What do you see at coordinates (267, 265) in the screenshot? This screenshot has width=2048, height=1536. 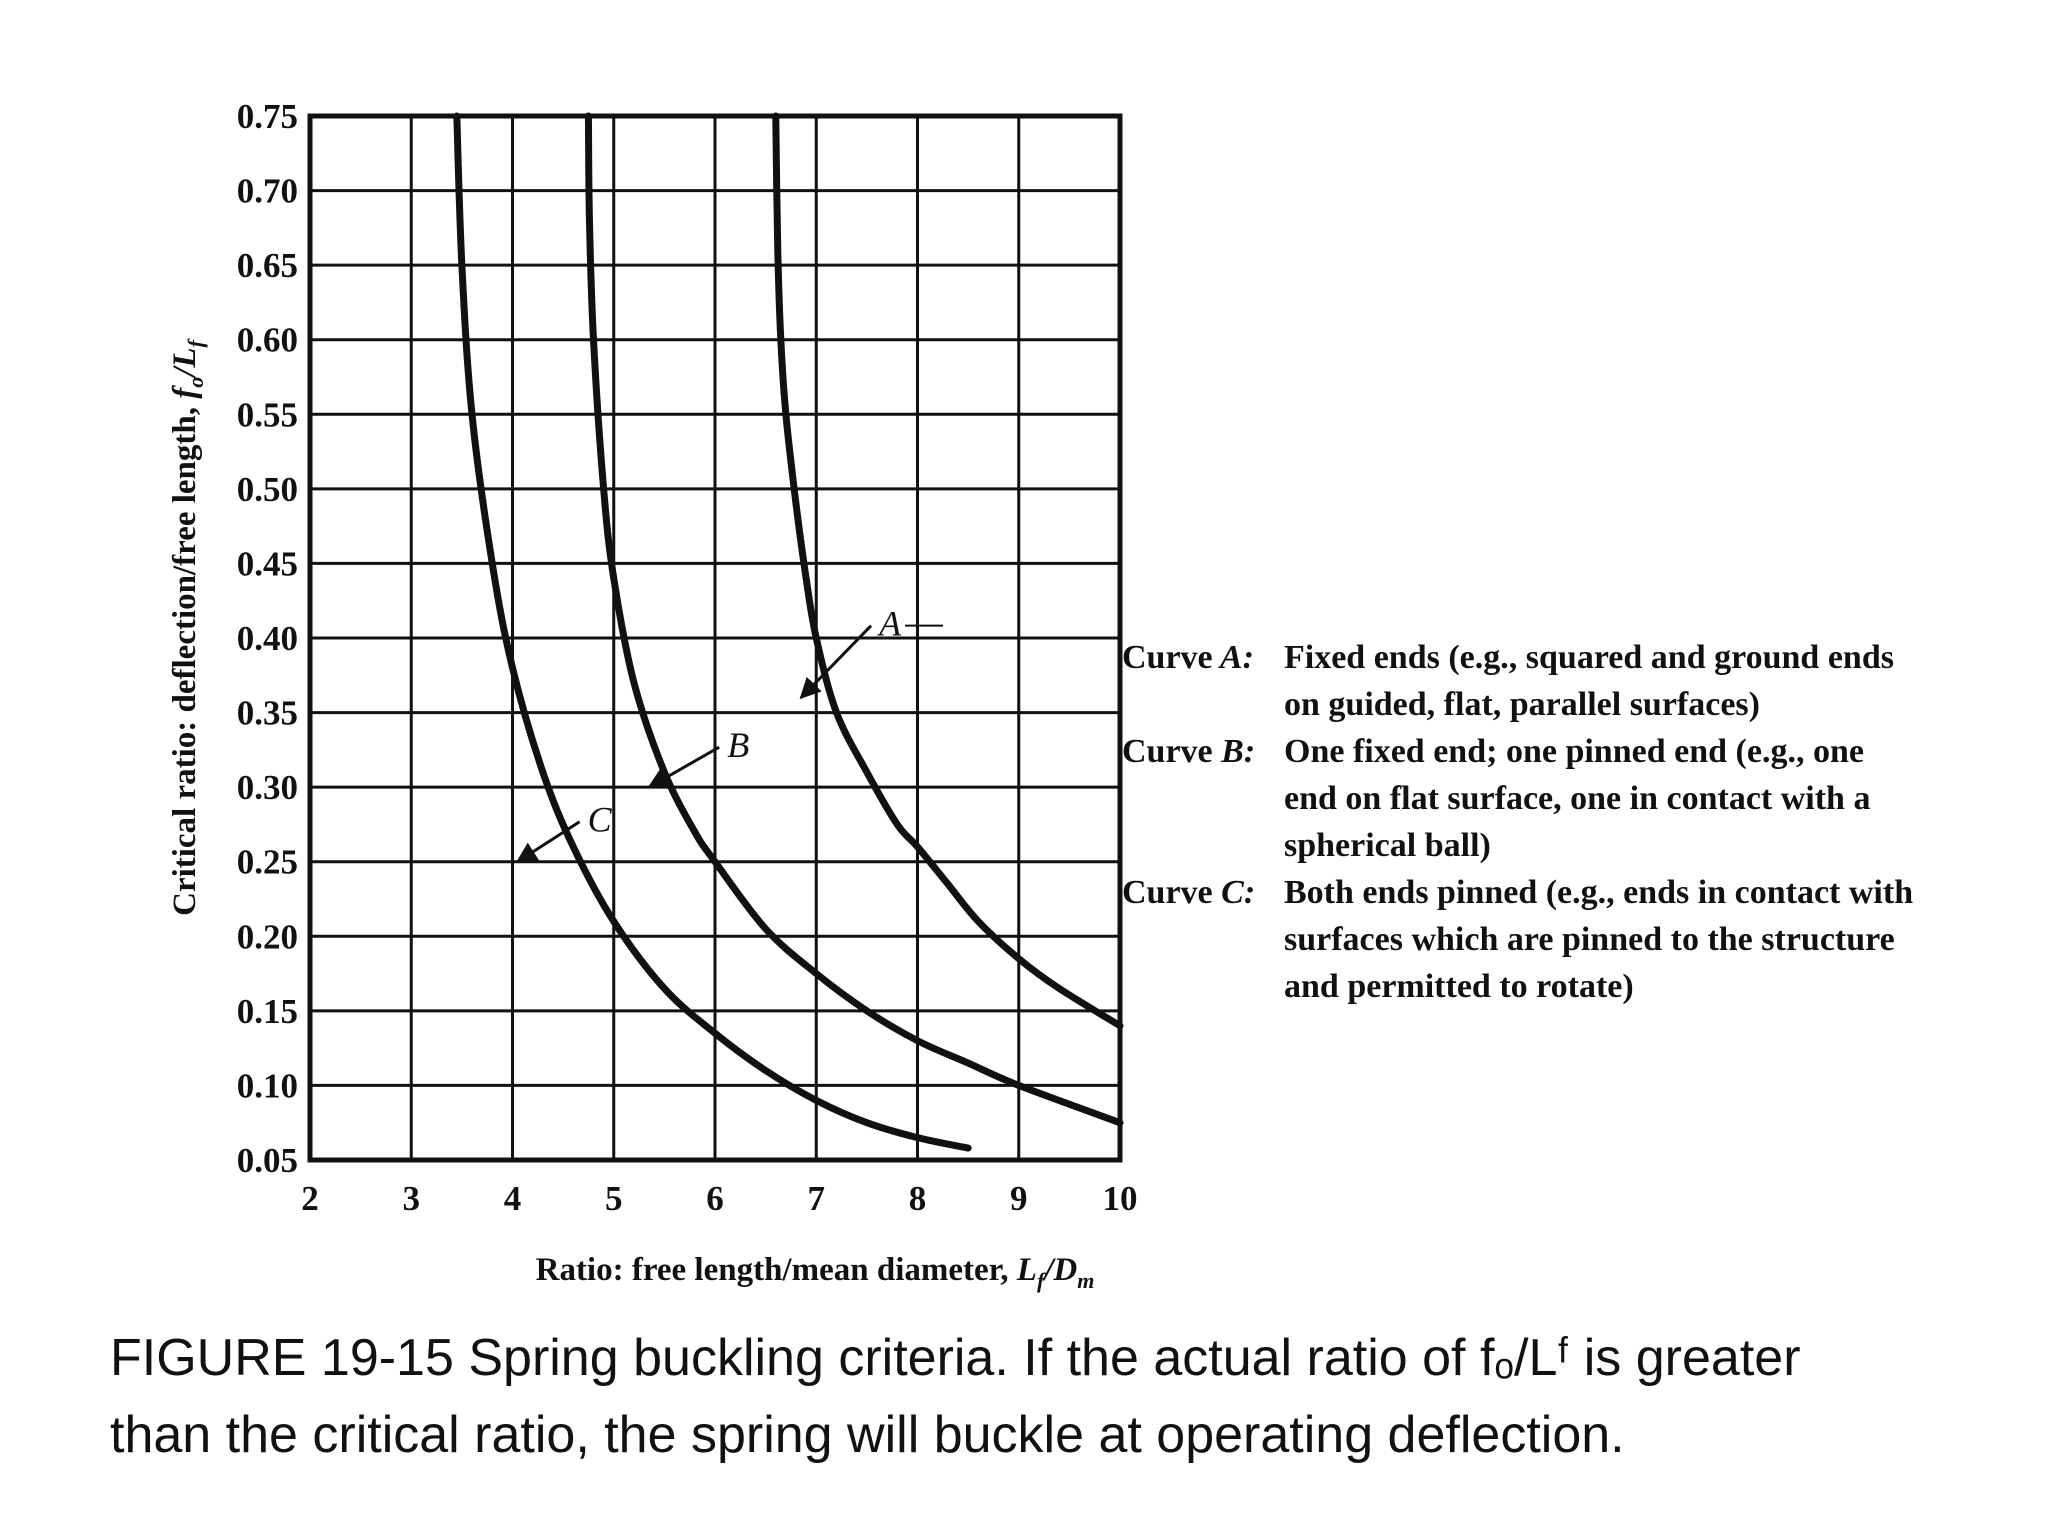 I see `y-tick-label: 0.65` at bounding box center [267, 265].